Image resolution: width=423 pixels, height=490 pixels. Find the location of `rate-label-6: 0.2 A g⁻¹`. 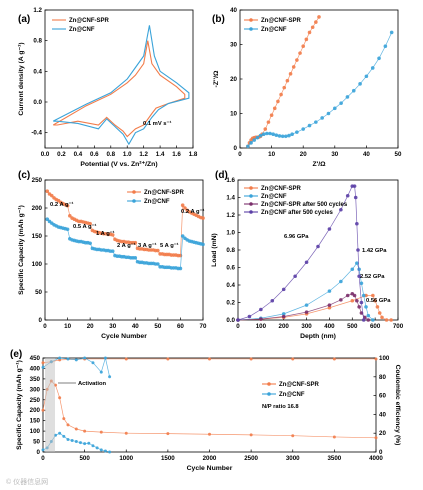

rate-label-6: 0.2 A g⁻¹ is located at coordinates (193, 211).